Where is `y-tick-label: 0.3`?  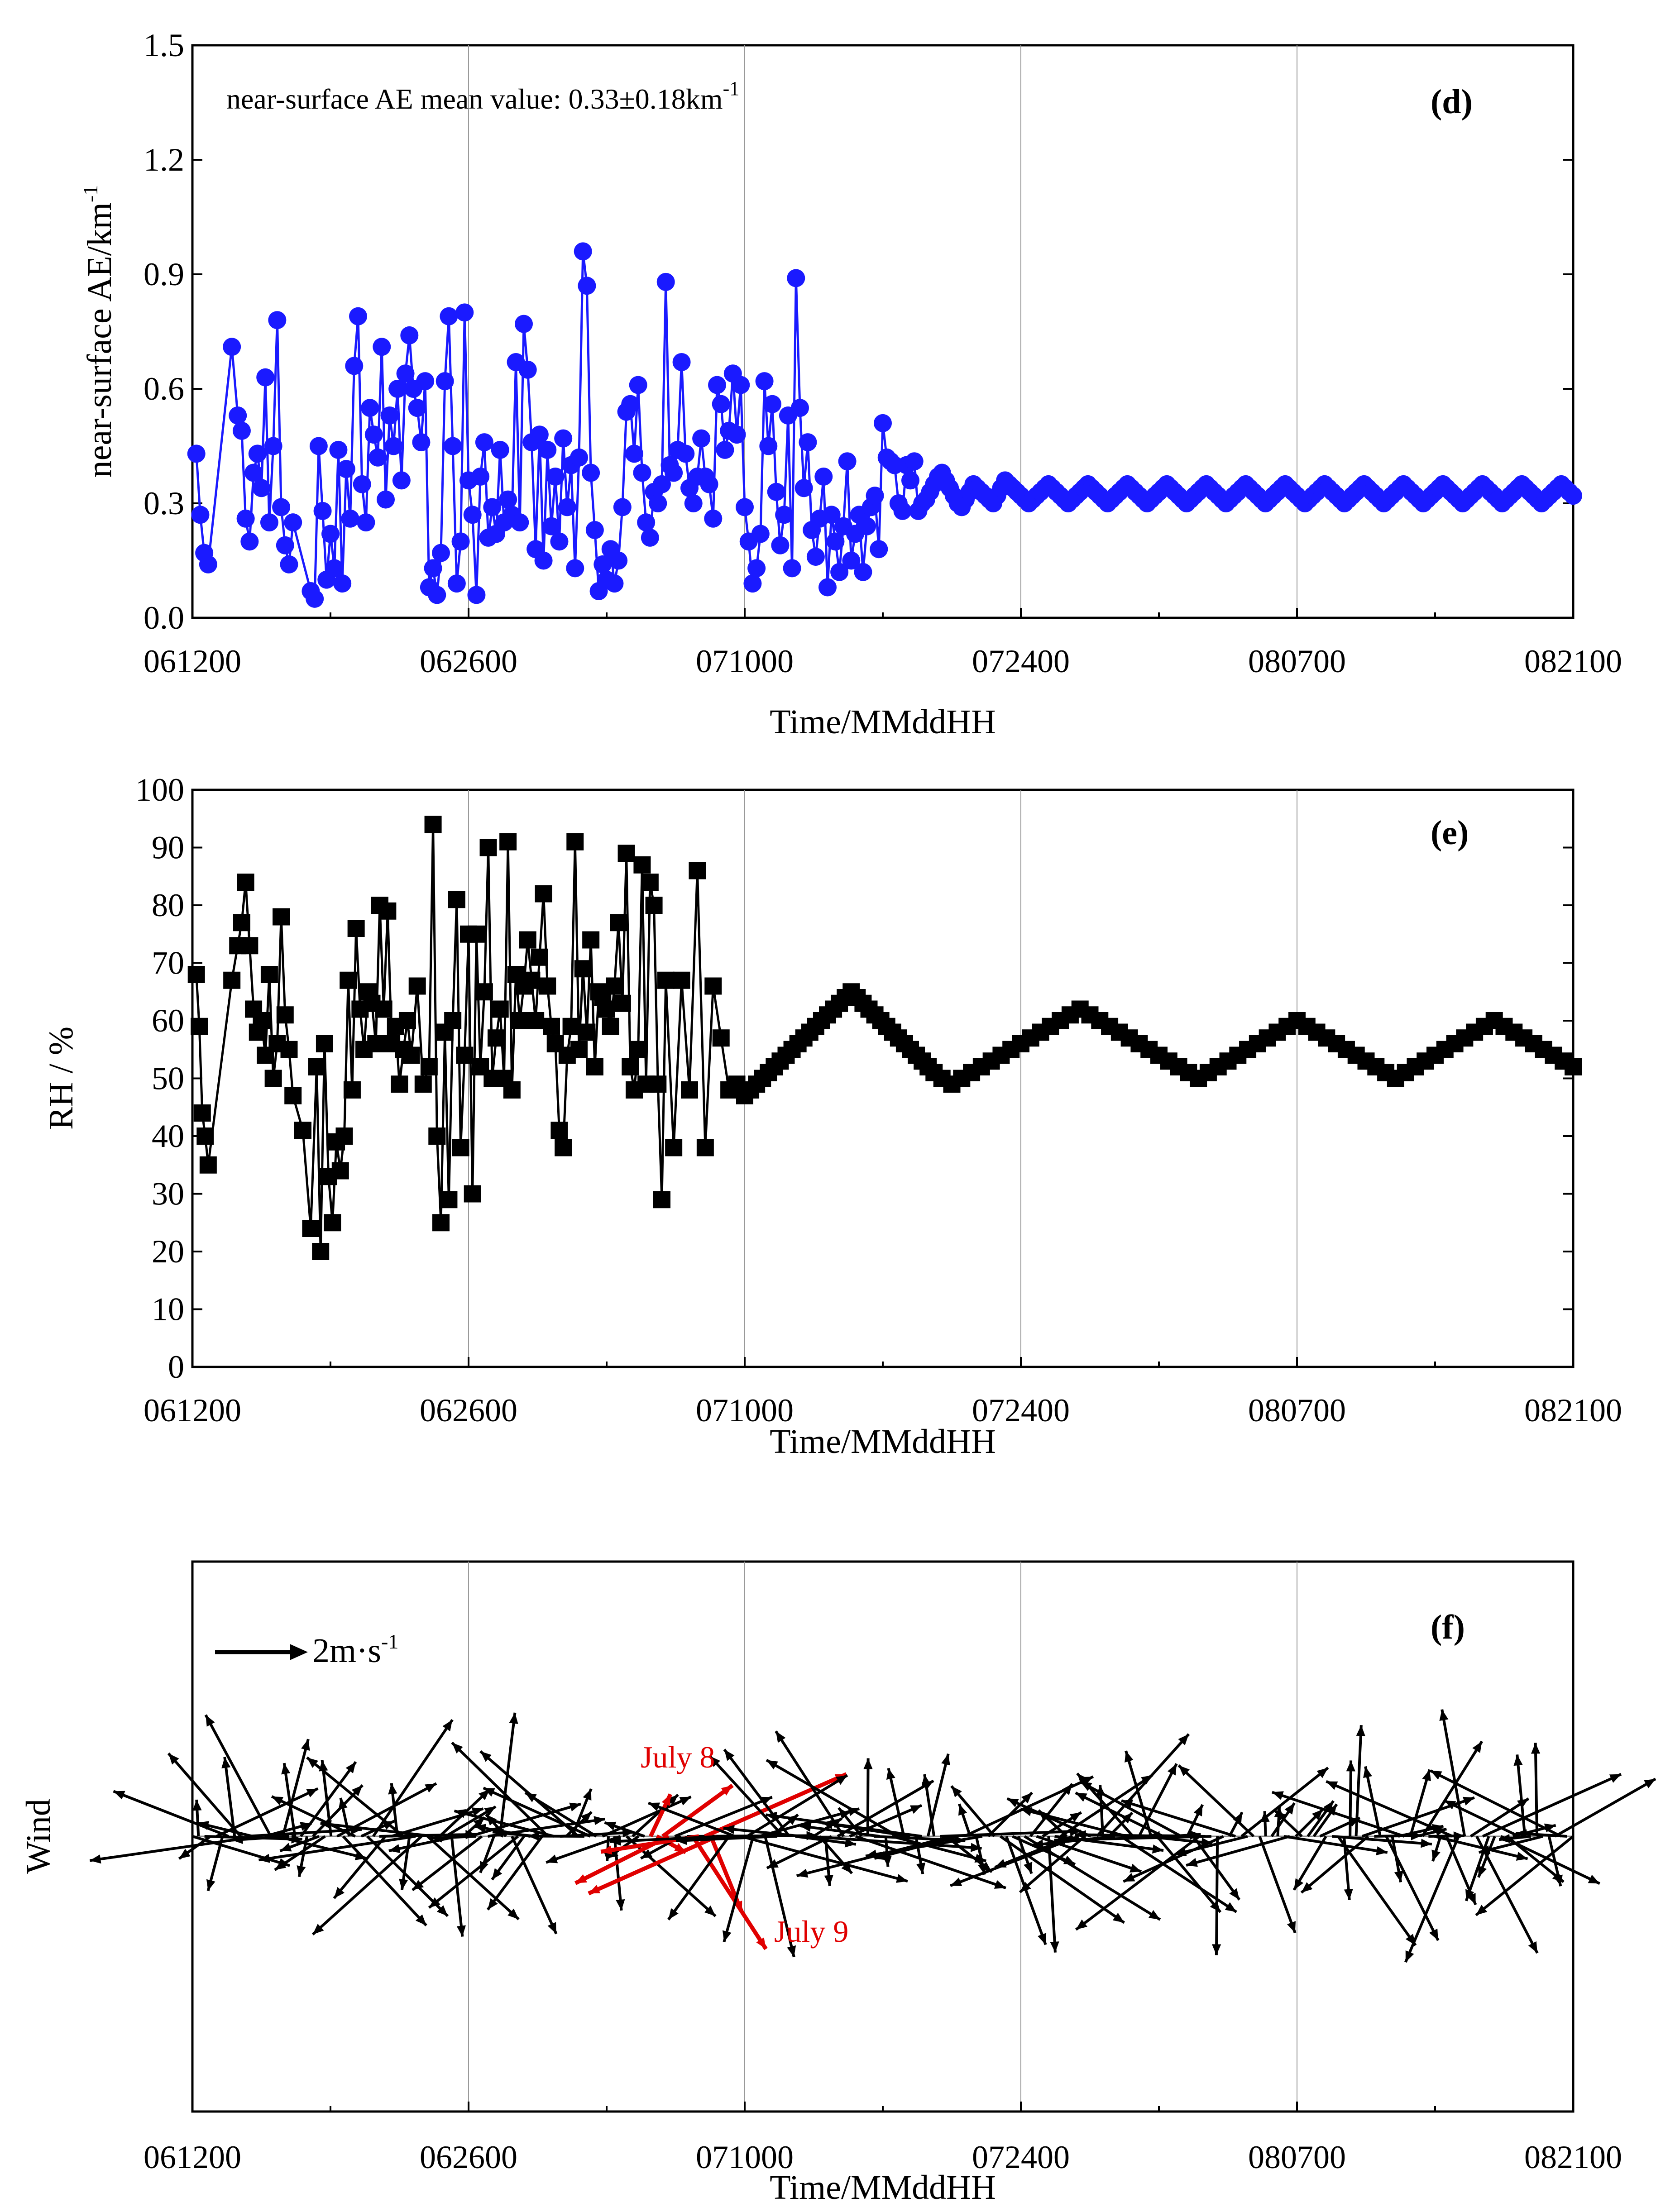 y-tick-label: 0.3 is located at coordinates (164, 503).